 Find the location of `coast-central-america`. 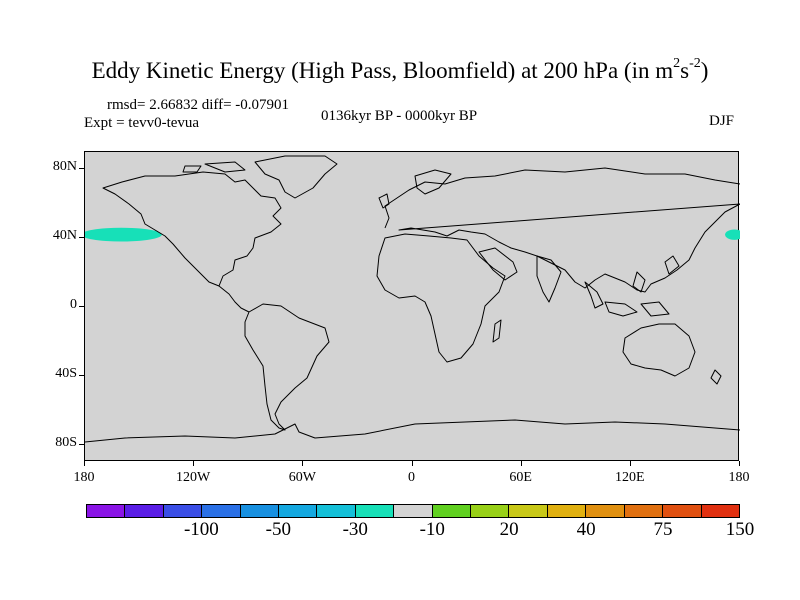

coast-central-america is located at coordinates (234, 299).